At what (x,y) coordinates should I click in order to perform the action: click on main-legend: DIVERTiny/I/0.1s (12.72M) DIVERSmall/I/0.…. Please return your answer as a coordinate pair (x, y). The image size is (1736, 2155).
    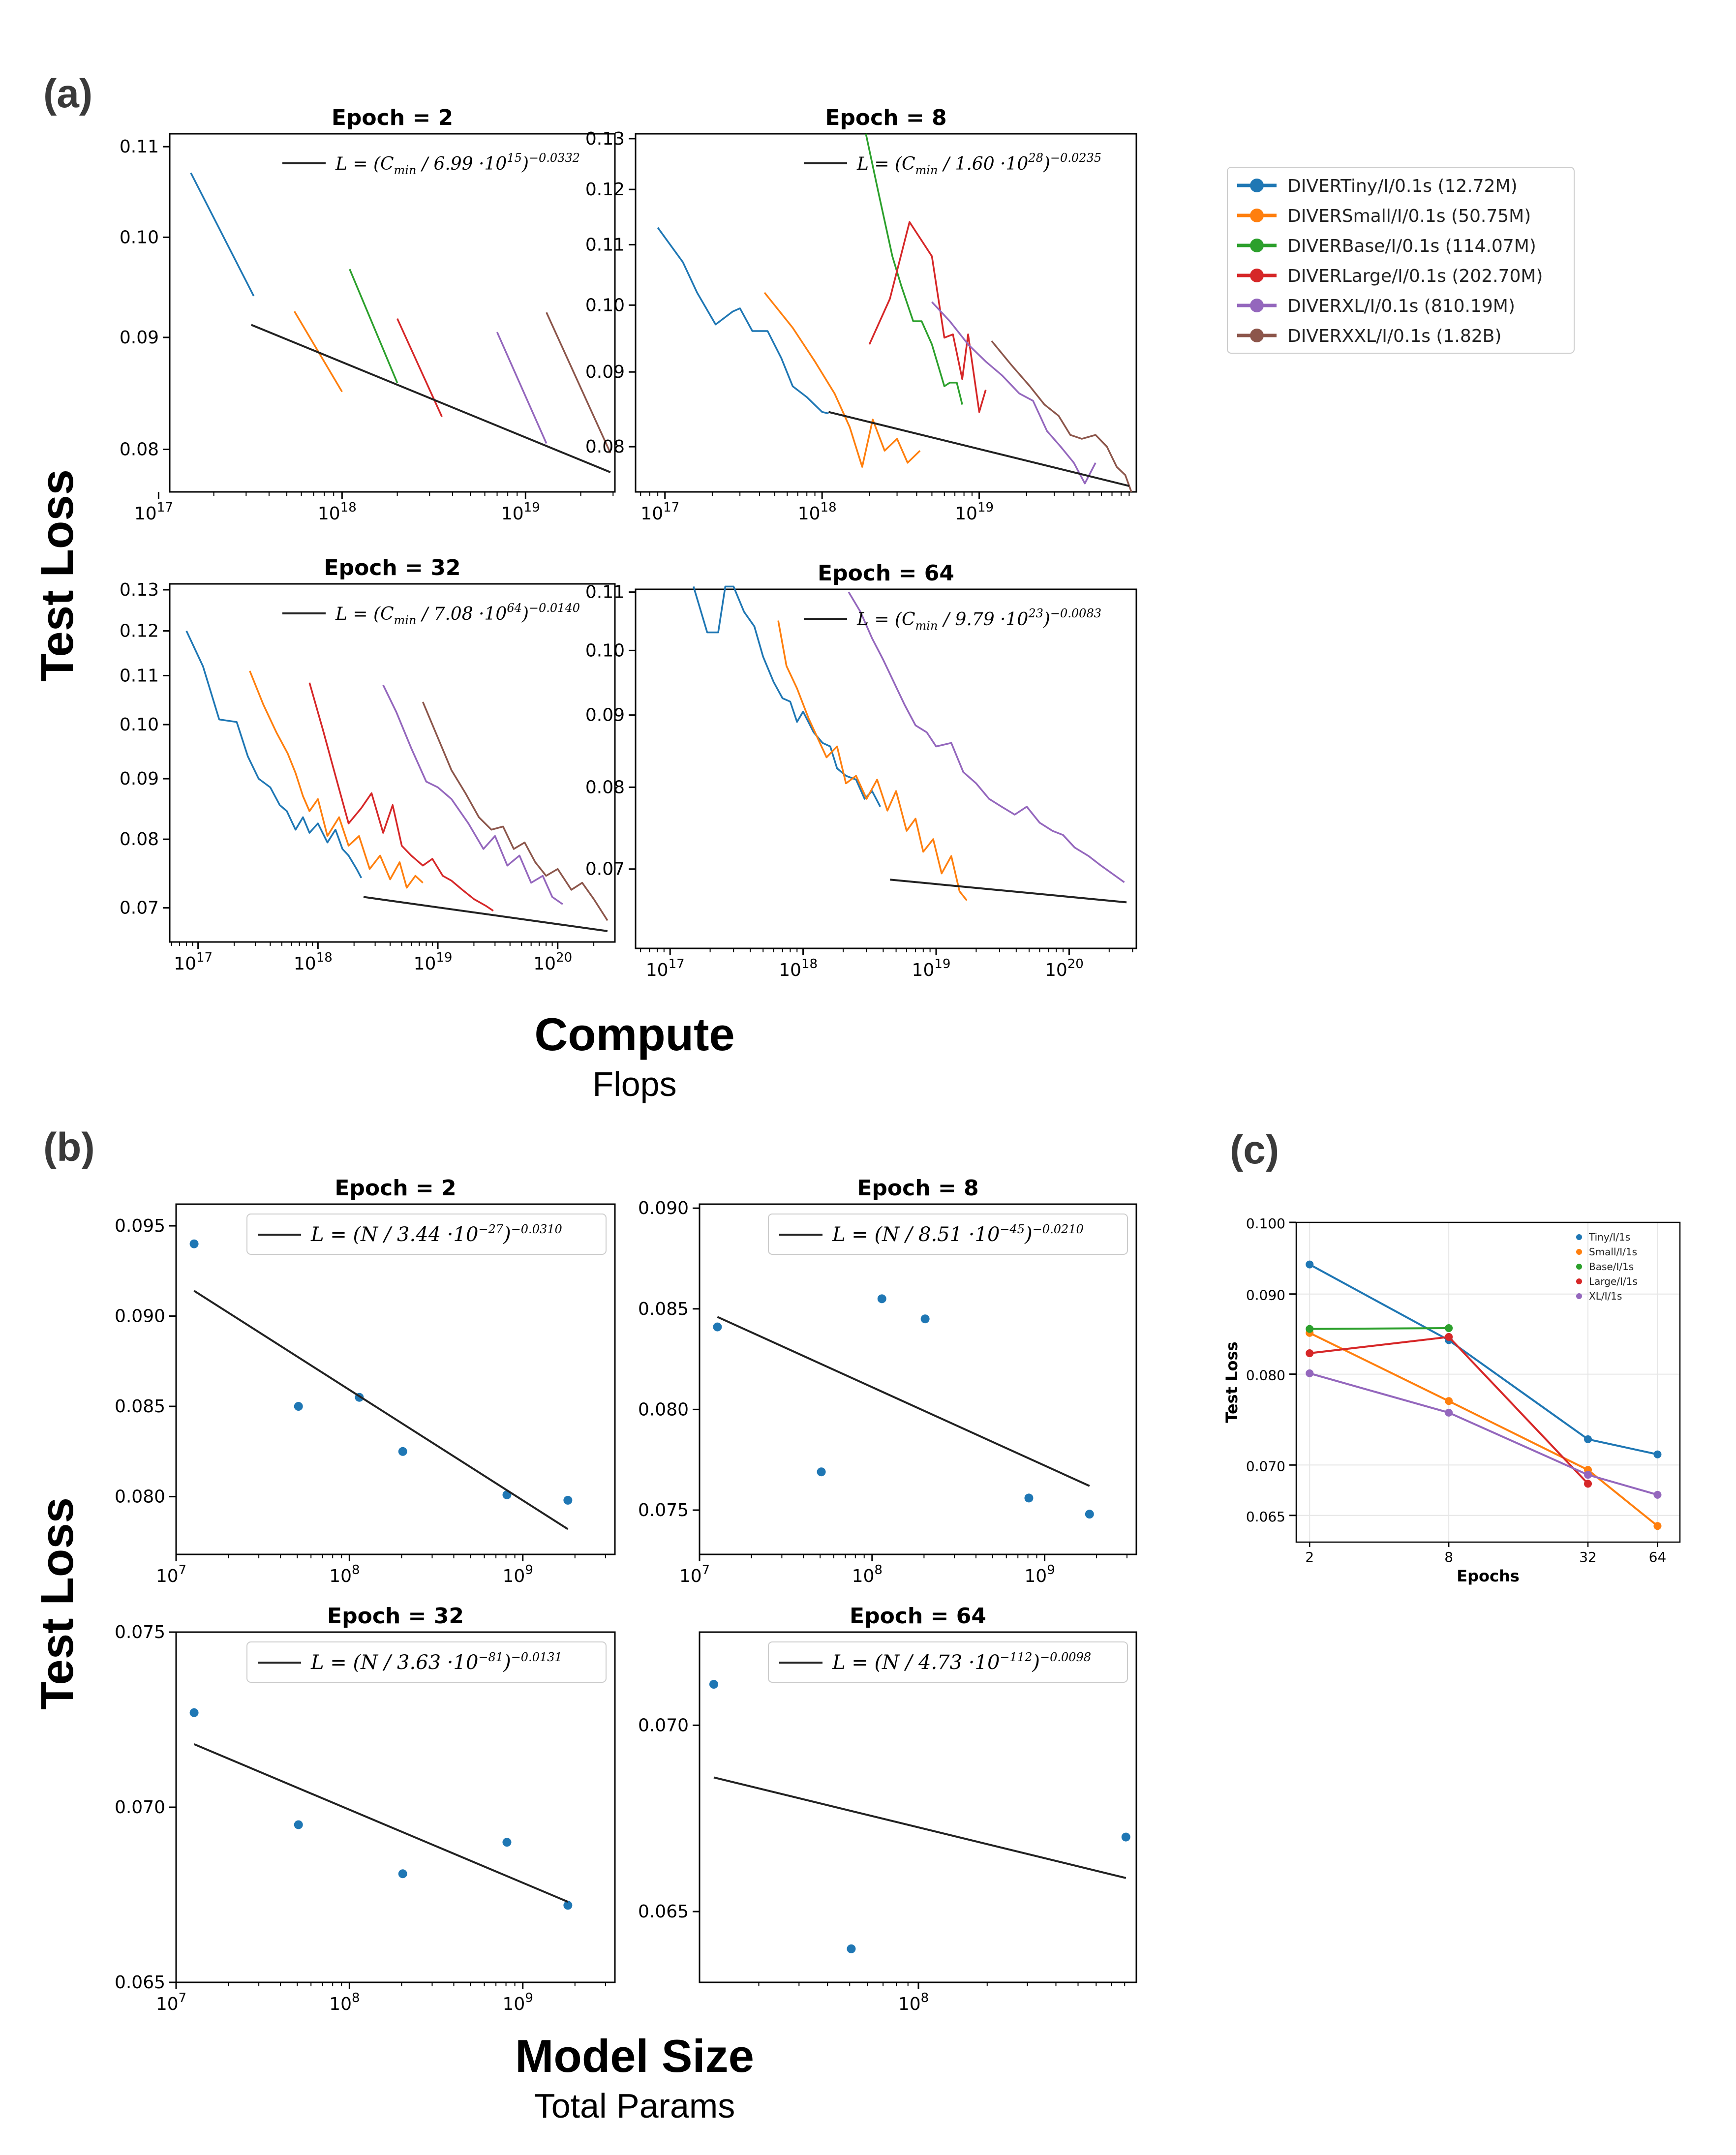
    Looking at the image, I should click on (1401, 260).